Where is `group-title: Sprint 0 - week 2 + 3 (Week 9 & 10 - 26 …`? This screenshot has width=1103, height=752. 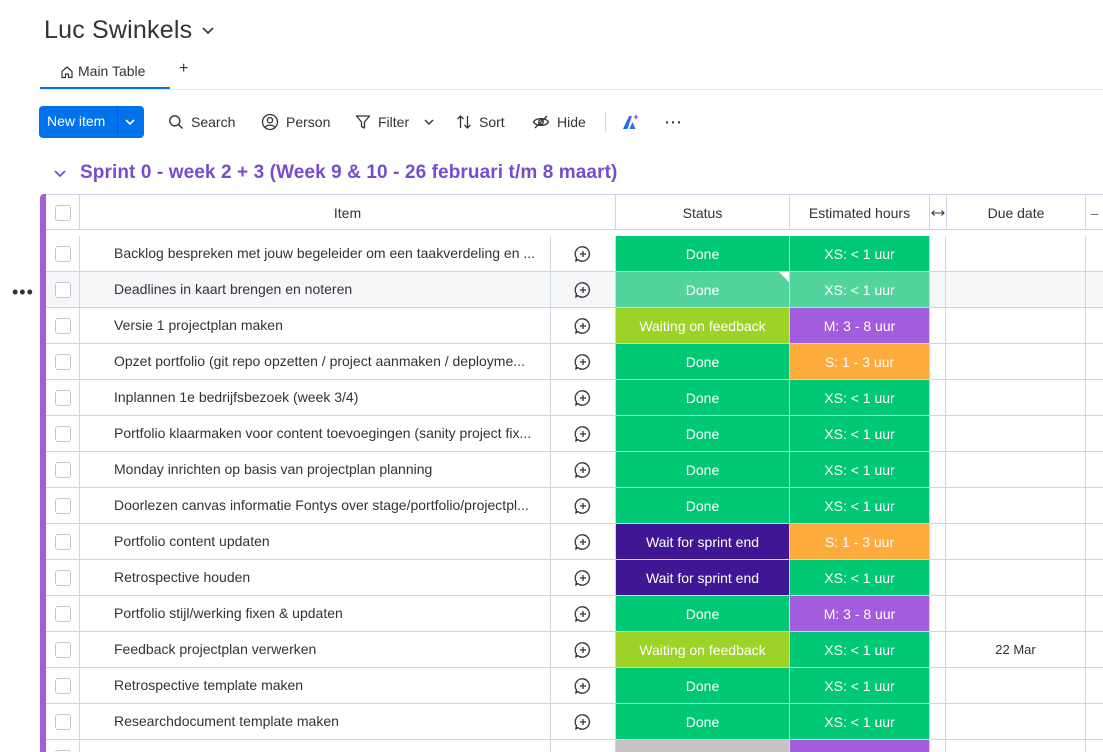
group-title: Sprint 0 - week 2 + 3 (Week 9 & 10 - 26 … is located at coordinates (349, 172).